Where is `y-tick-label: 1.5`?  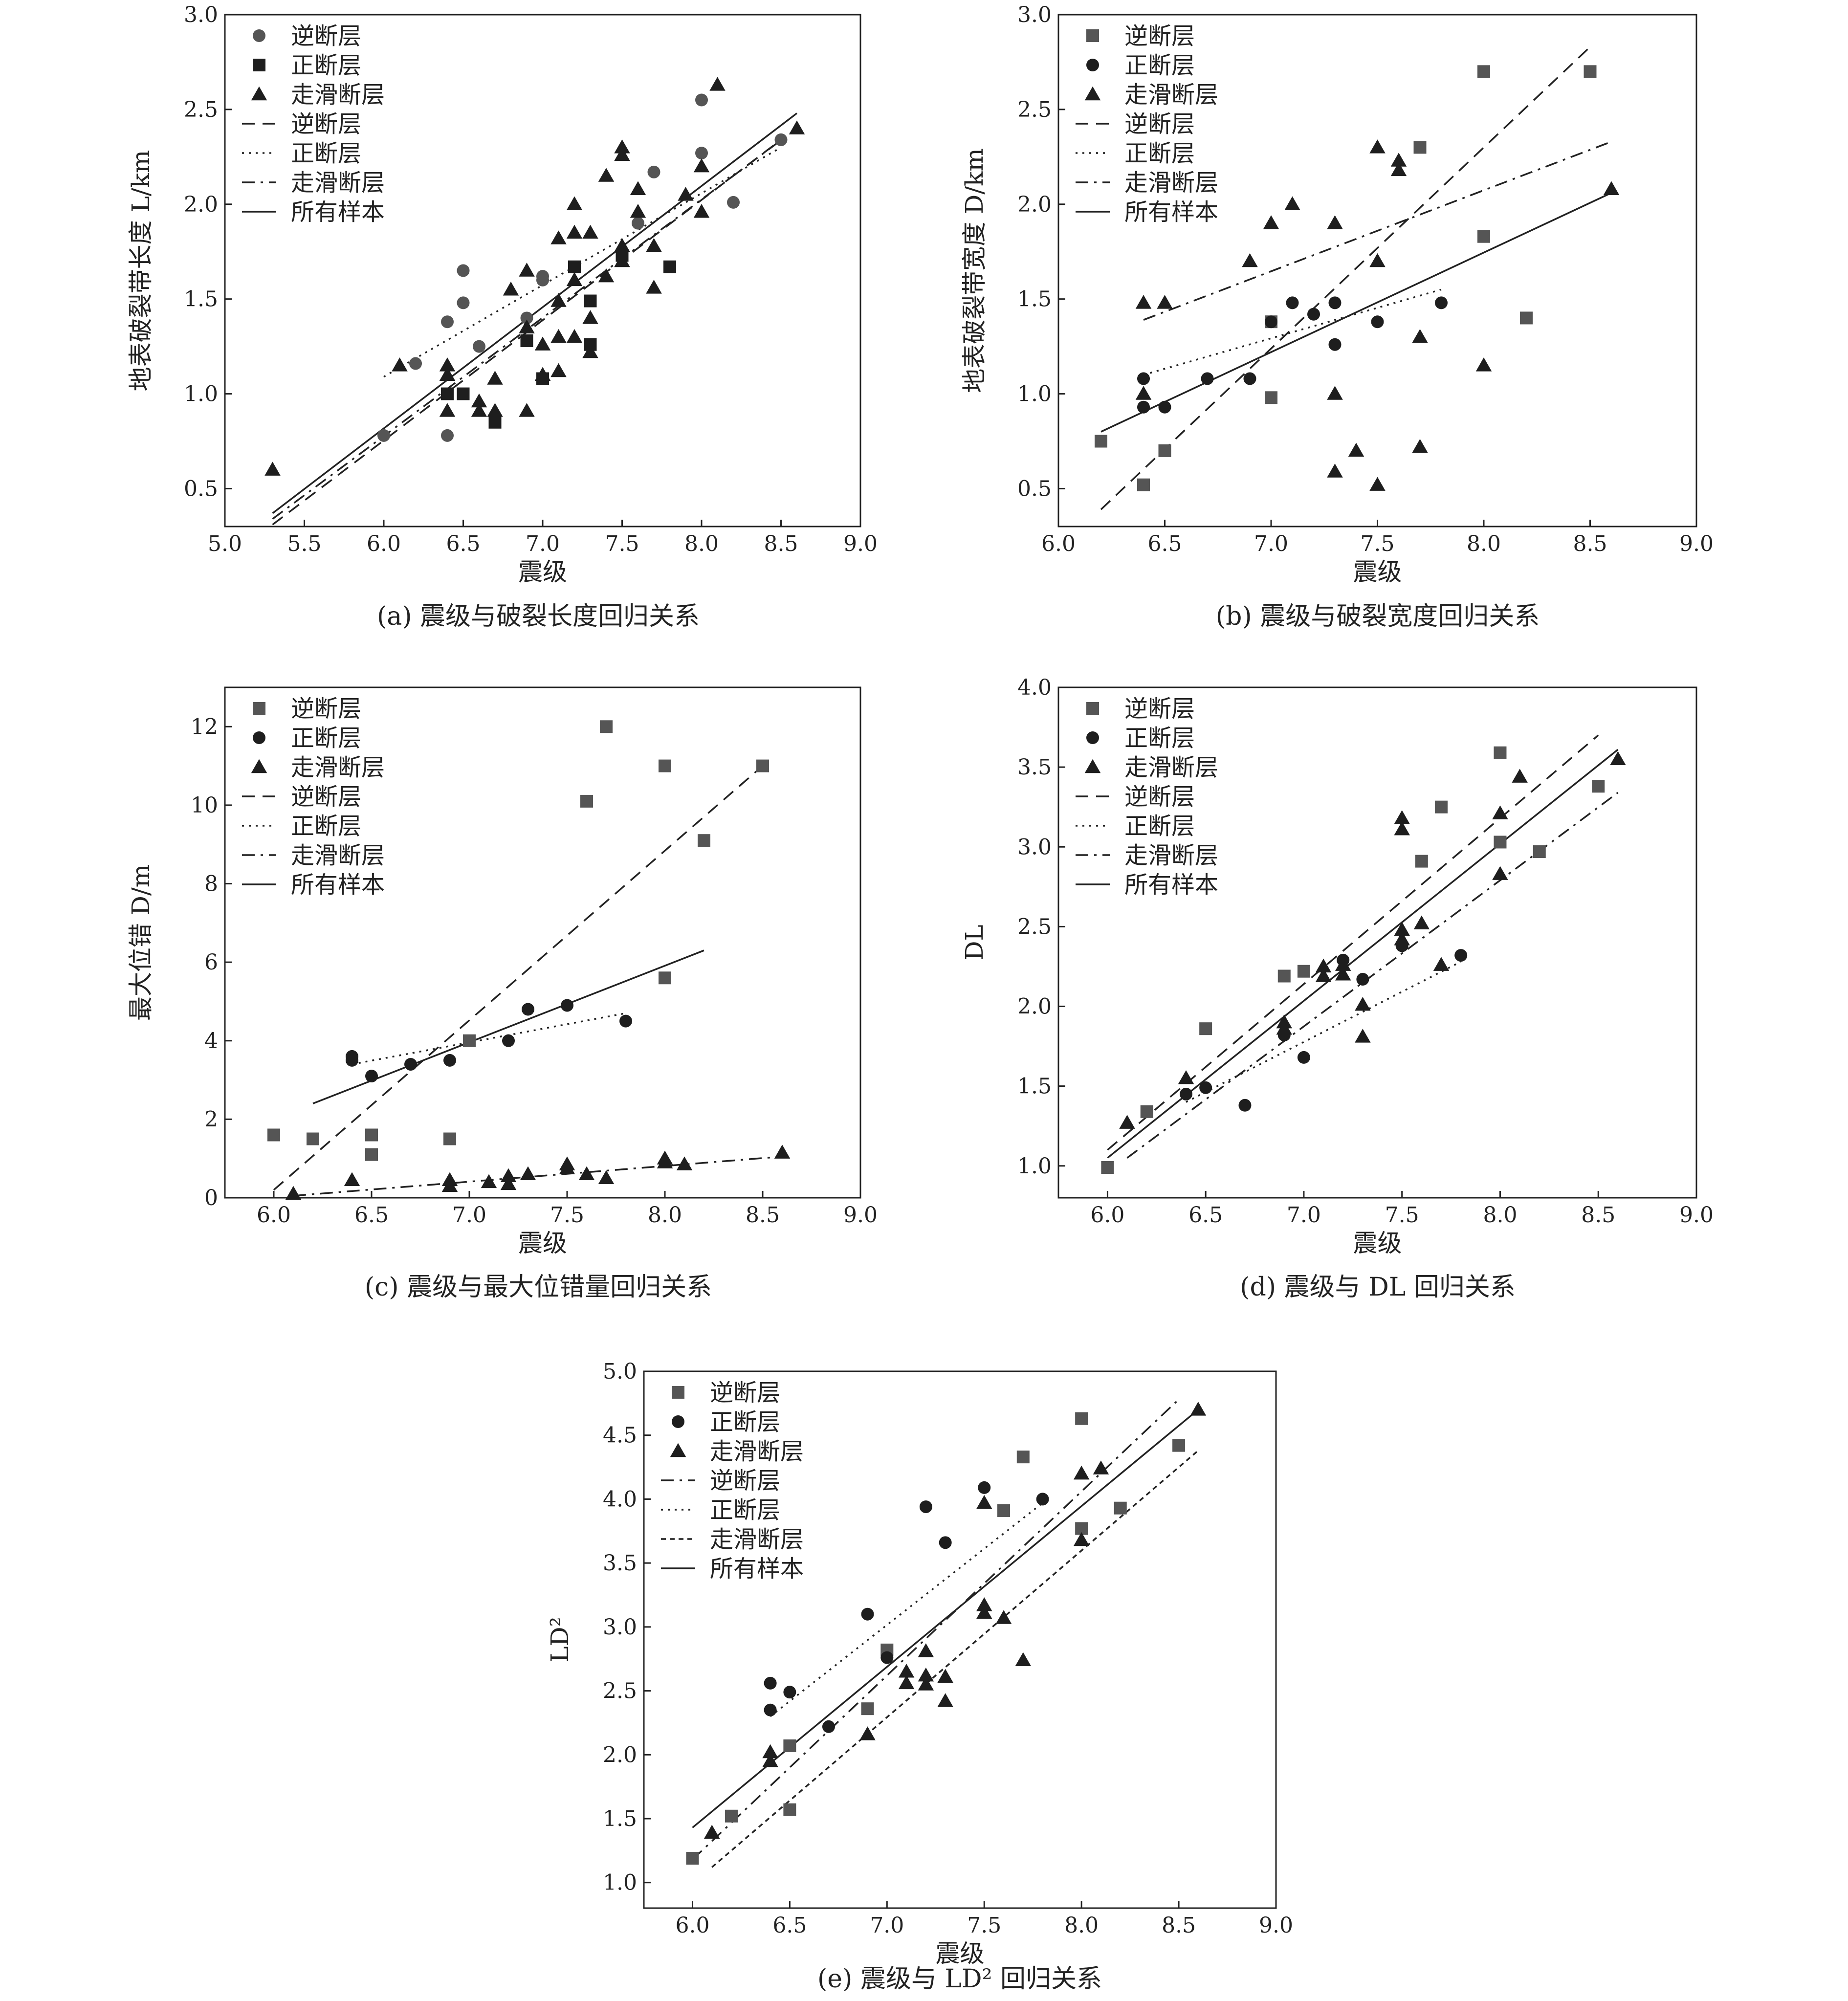 y-tick-label: 1.5 is located at coordinates (1034, 299).